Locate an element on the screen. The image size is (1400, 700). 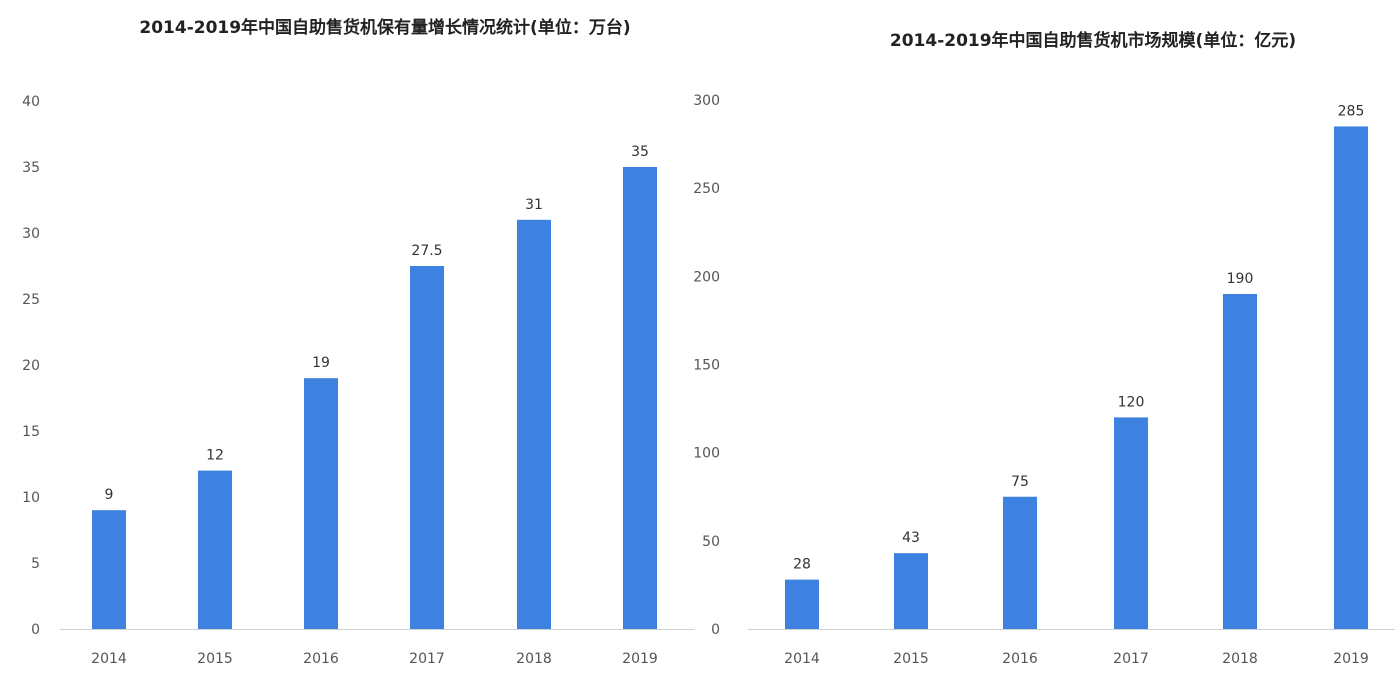
data-label: 12 is located at coordinates (215, 456).